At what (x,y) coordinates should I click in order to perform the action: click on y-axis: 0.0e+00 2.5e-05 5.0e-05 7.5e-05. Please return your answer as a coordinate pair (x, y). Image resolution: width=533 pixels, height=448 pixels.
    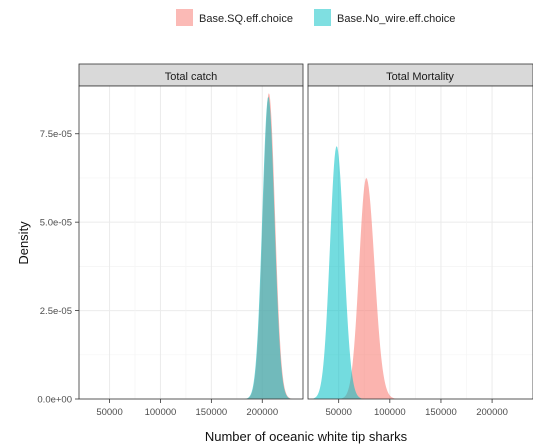
    Looking at the image, I should click on (58, 267).